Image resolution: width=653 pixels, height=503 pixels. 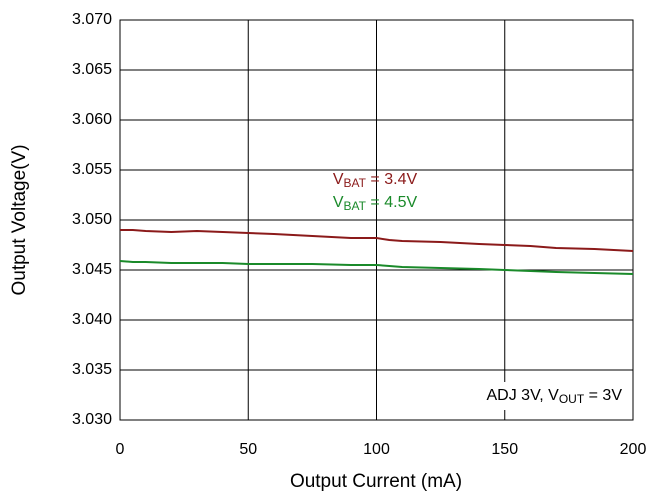 I want to click on series-label: VBAT = 3.4V, so click(x=375, y=180).